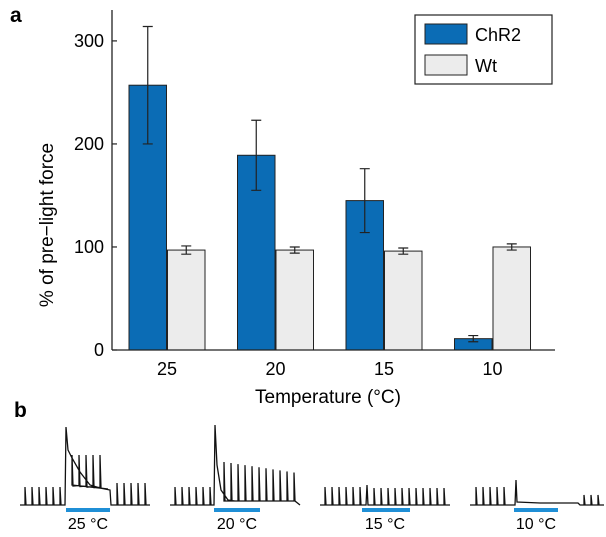 The height and width of the screenshot is (537, 606). I want to click on trace-group: 10 °C, so click(537, 506).